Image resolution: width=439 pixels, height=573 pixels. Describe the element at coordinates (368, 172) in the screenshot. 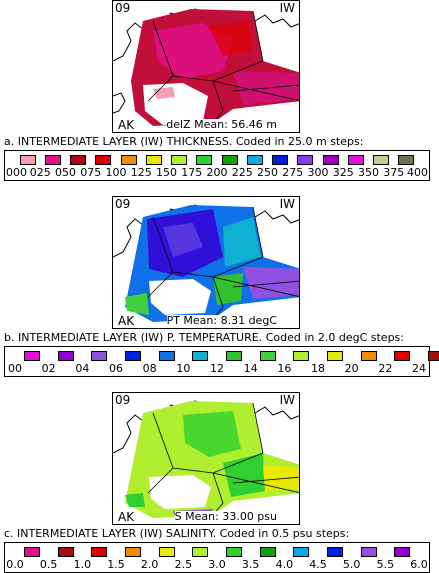

I see `legend-tick-label: 350` at that location.